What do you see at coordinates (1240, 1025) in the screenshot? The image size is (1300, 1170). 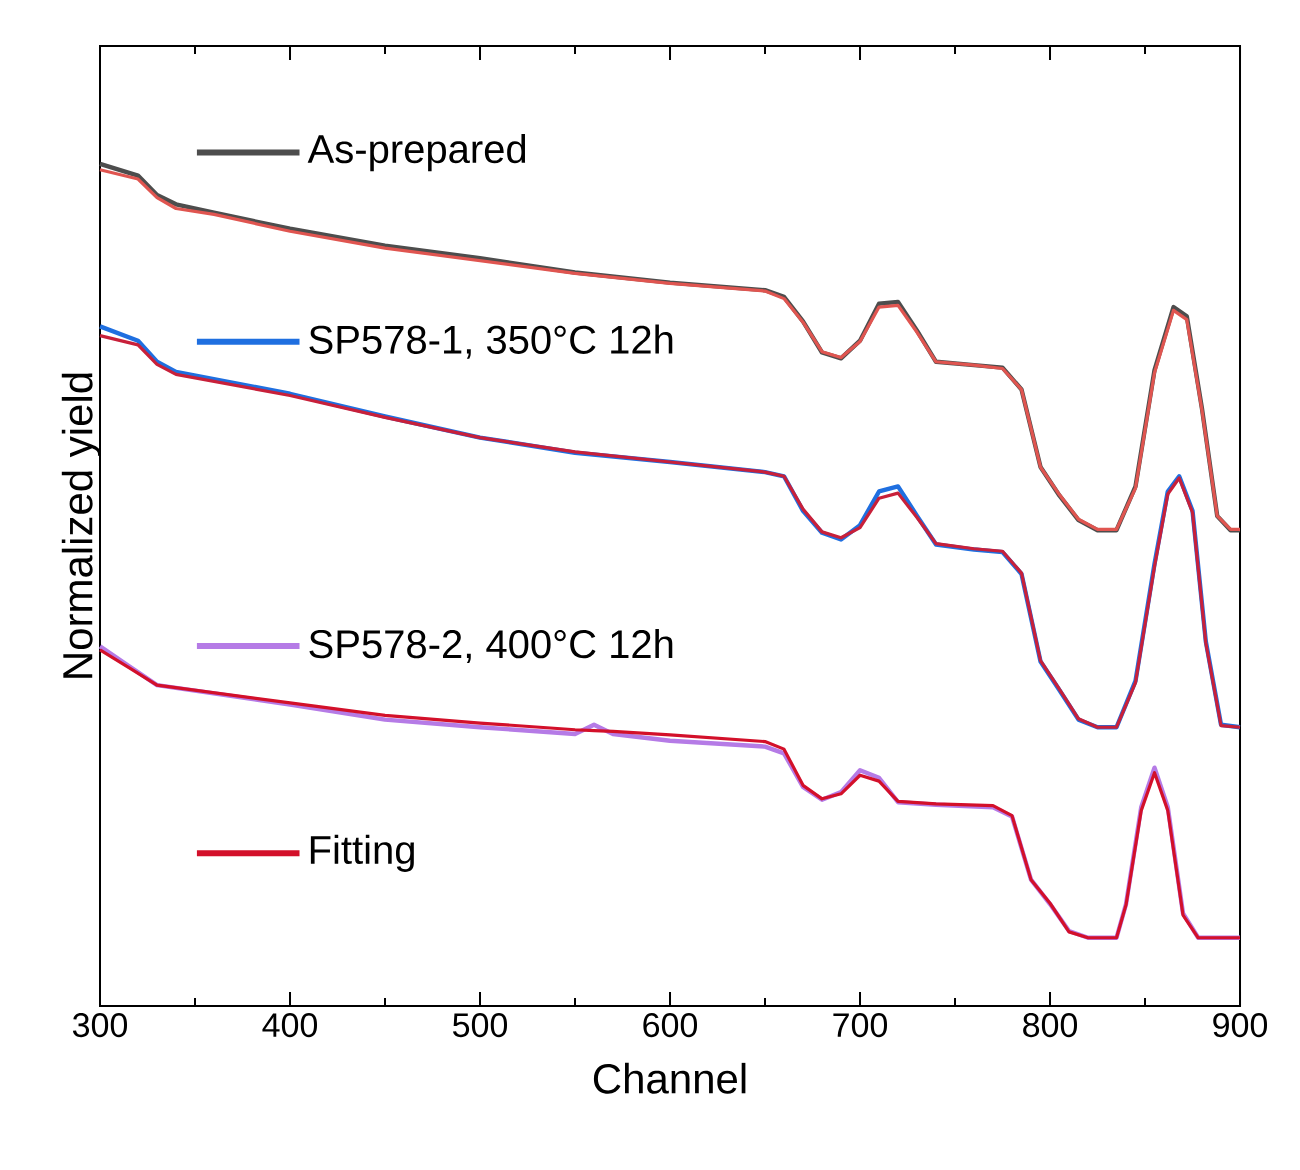 I see `x-tick-label: 900` at bounding box center [1240, 1025].